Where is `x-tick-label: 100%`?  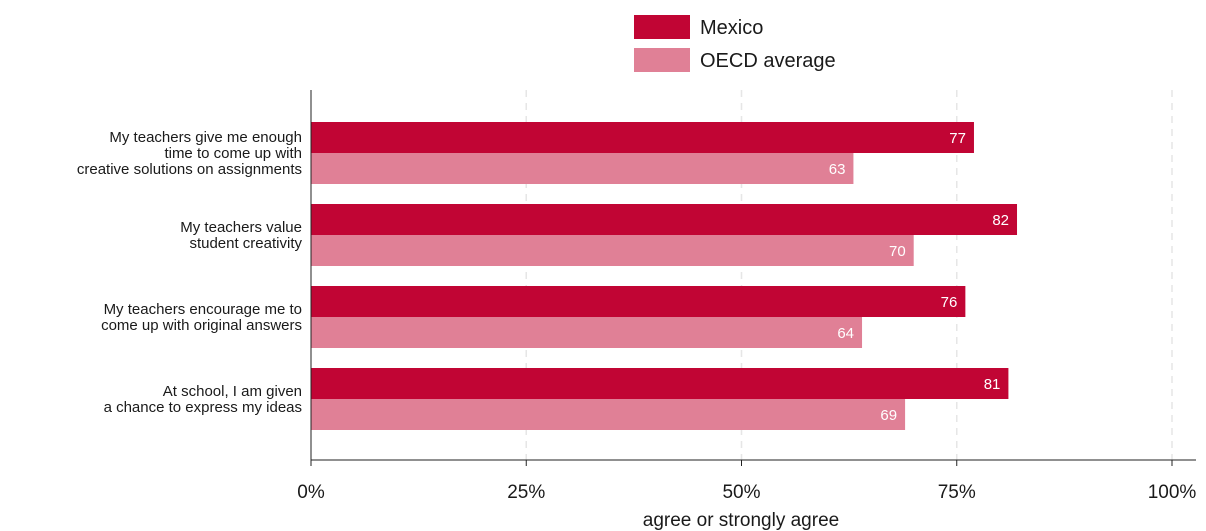
x-tick-label: 100% is located at coordinates (1172, 492).